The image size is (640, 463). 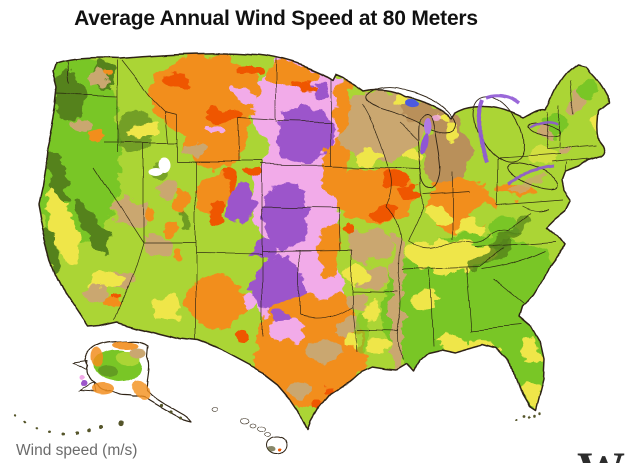 I want to click on lake-ontario, so click(x=544, y=129).